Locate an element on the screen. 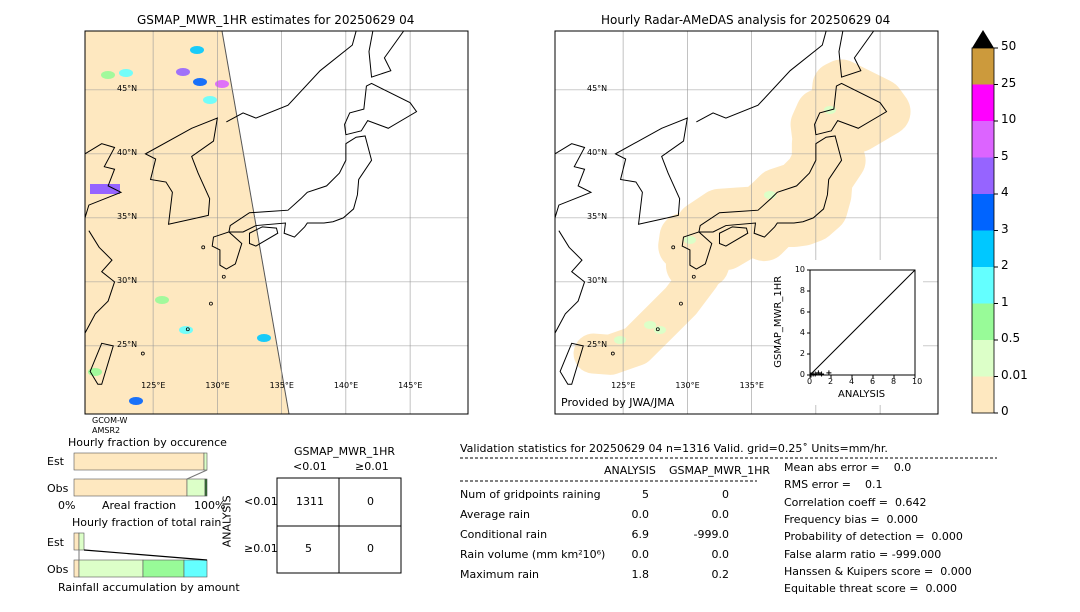  coastline-korea is located at coordinates (181, 171).